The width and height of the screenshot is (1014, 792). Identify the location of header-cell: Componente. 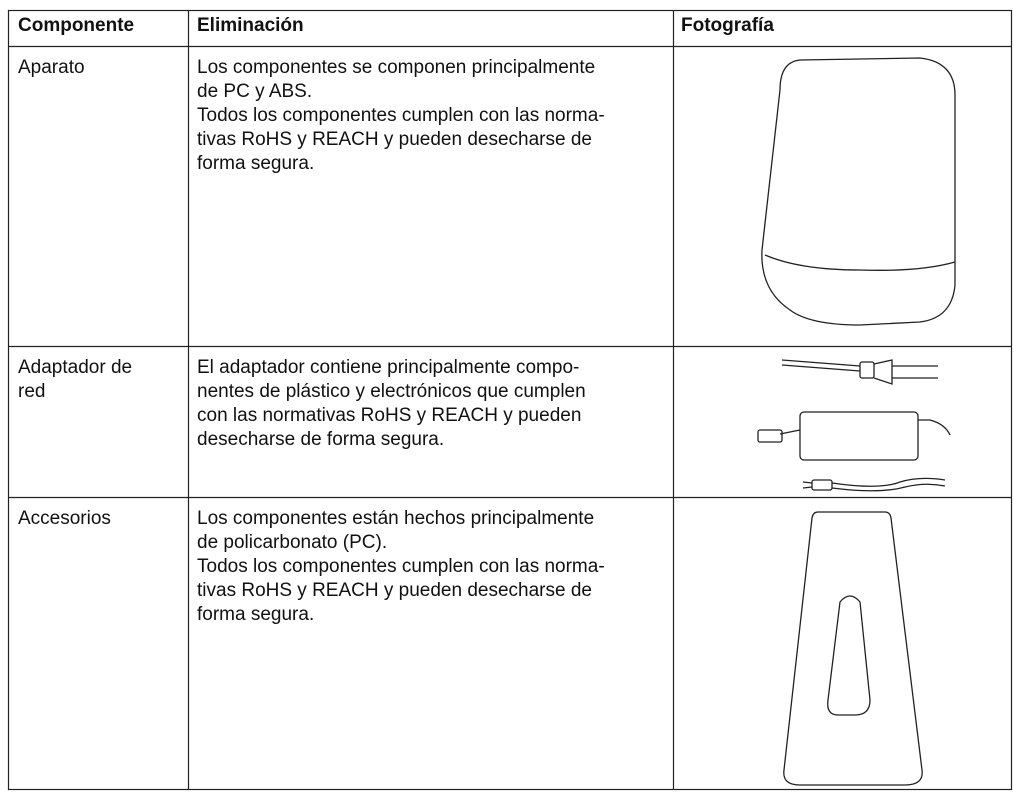
(76, 25).